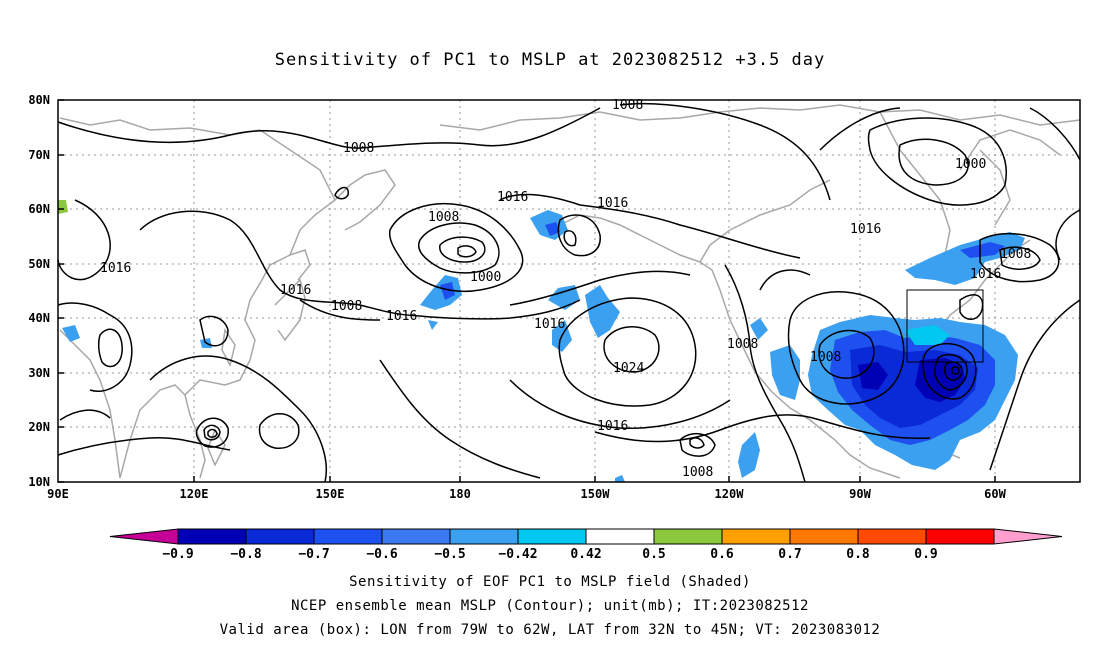  I want to click on colorbar-tick-label: −0.6, so click(381, 554).